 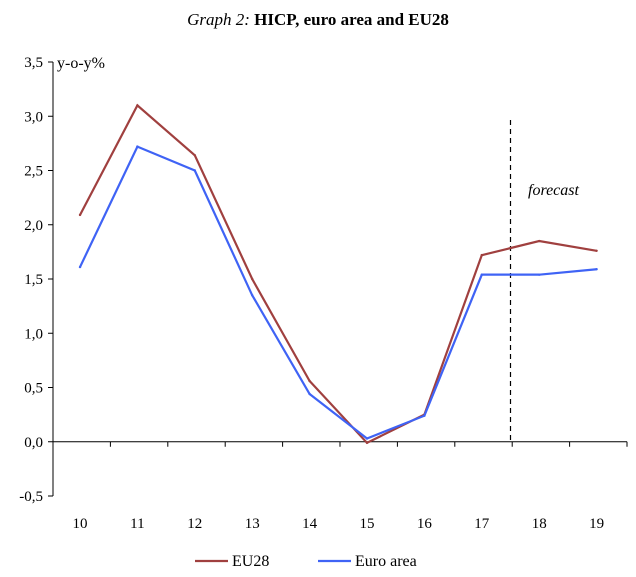 What do you see at coordinates (33, 334) in the screenshot?
I see `y-tick-label: 1,0` at bounding box center [33, 334].